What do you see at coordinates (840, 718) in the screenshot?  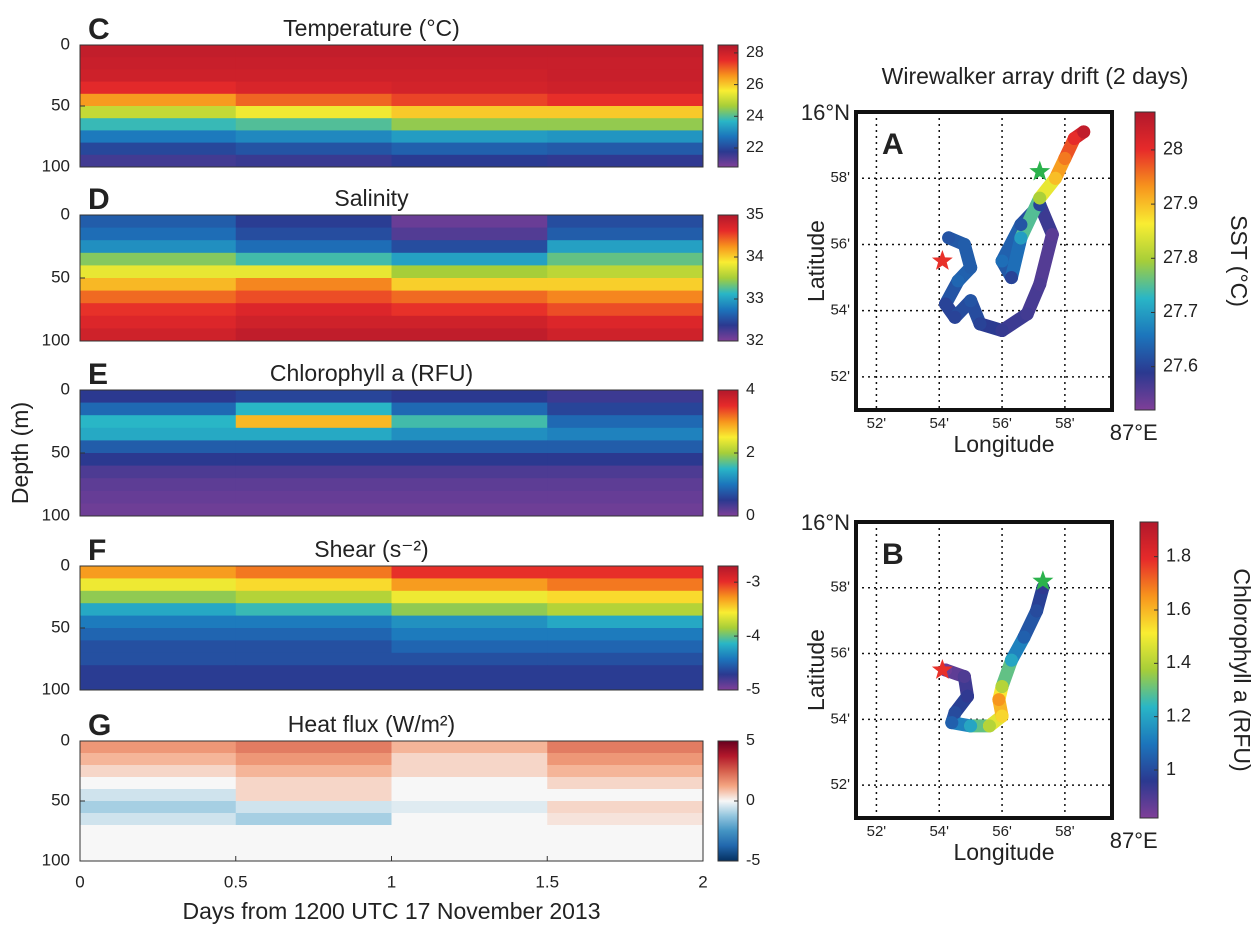 I see `y-tick-label: 54'` at bounding box center [840, 718].